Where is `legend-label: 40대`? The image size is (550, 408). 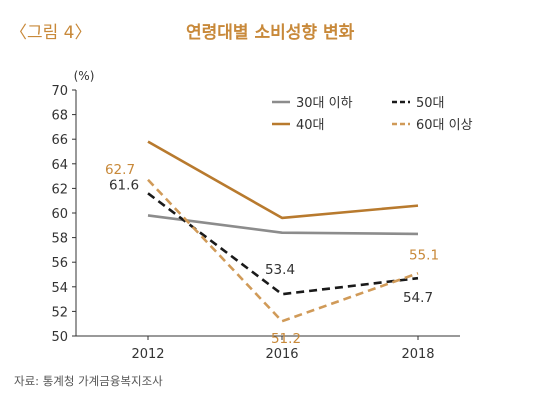
legend-label: 40대 is located at coordinates (310, 125).